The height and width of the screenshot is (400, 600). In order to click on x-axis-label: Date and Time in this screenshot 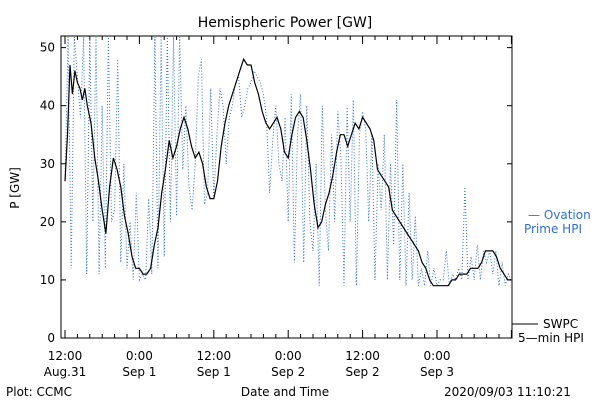, I will do `click(285, 392)`.